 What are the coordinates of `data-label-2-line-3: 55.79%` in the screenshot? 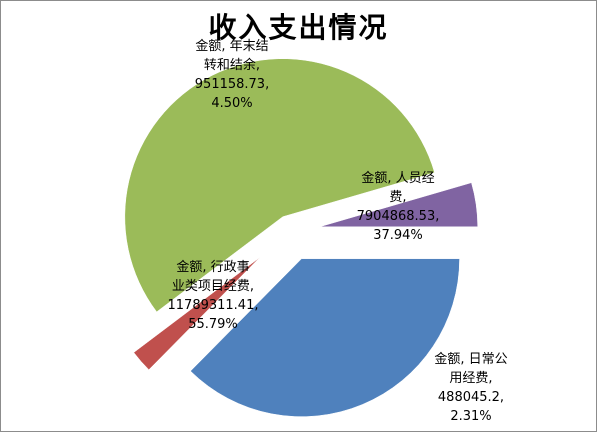 It's located at (213, 324).